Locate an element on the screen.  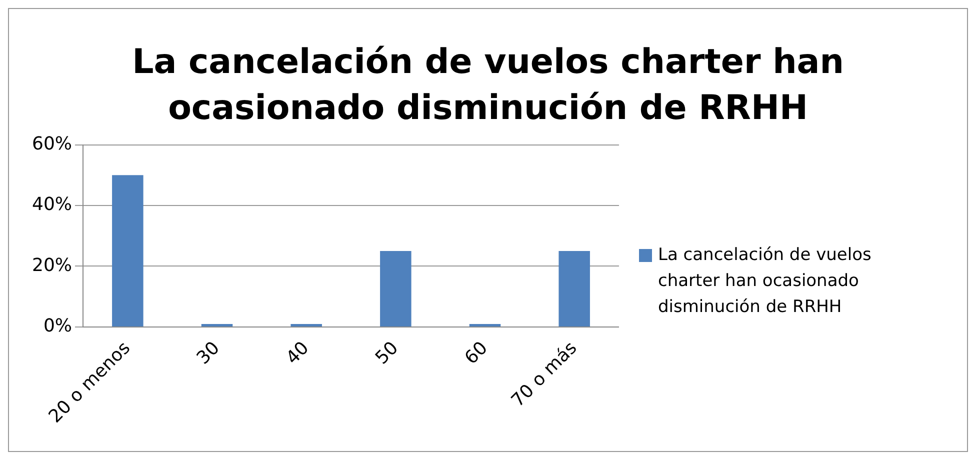
x-tick-label: 40 is located at coordinates (298, 353).